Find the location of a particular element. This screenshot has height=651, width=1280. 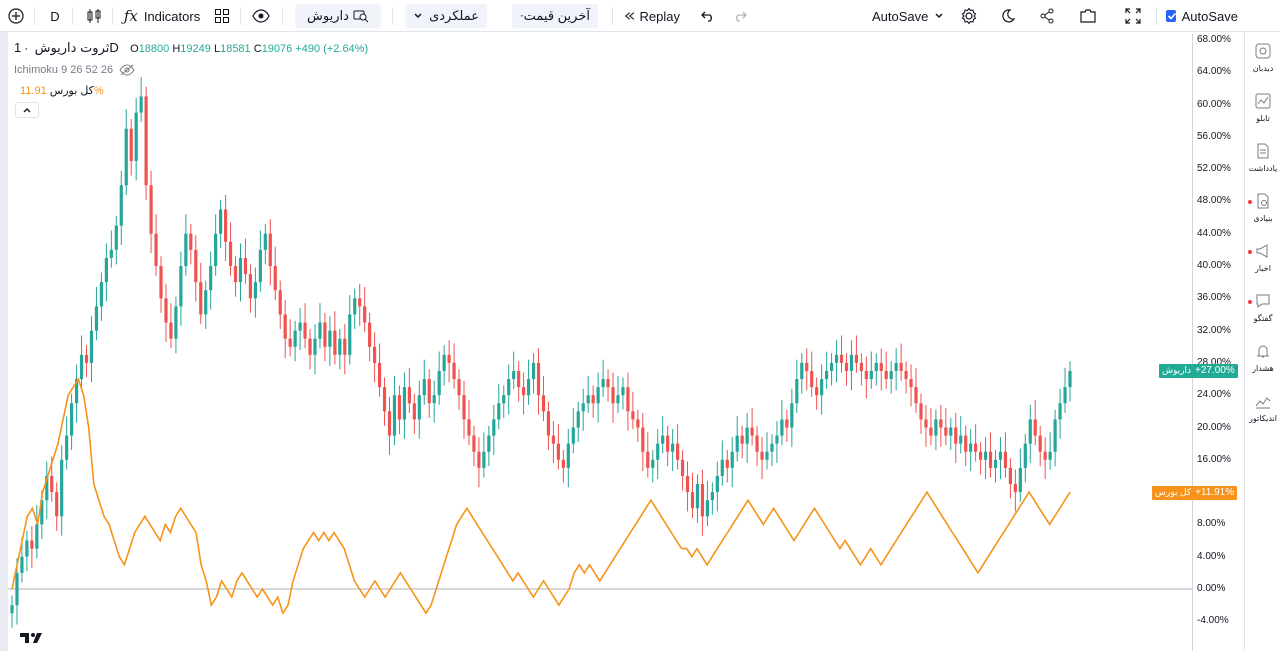

layouts-button is located at coordinates (222, 16).